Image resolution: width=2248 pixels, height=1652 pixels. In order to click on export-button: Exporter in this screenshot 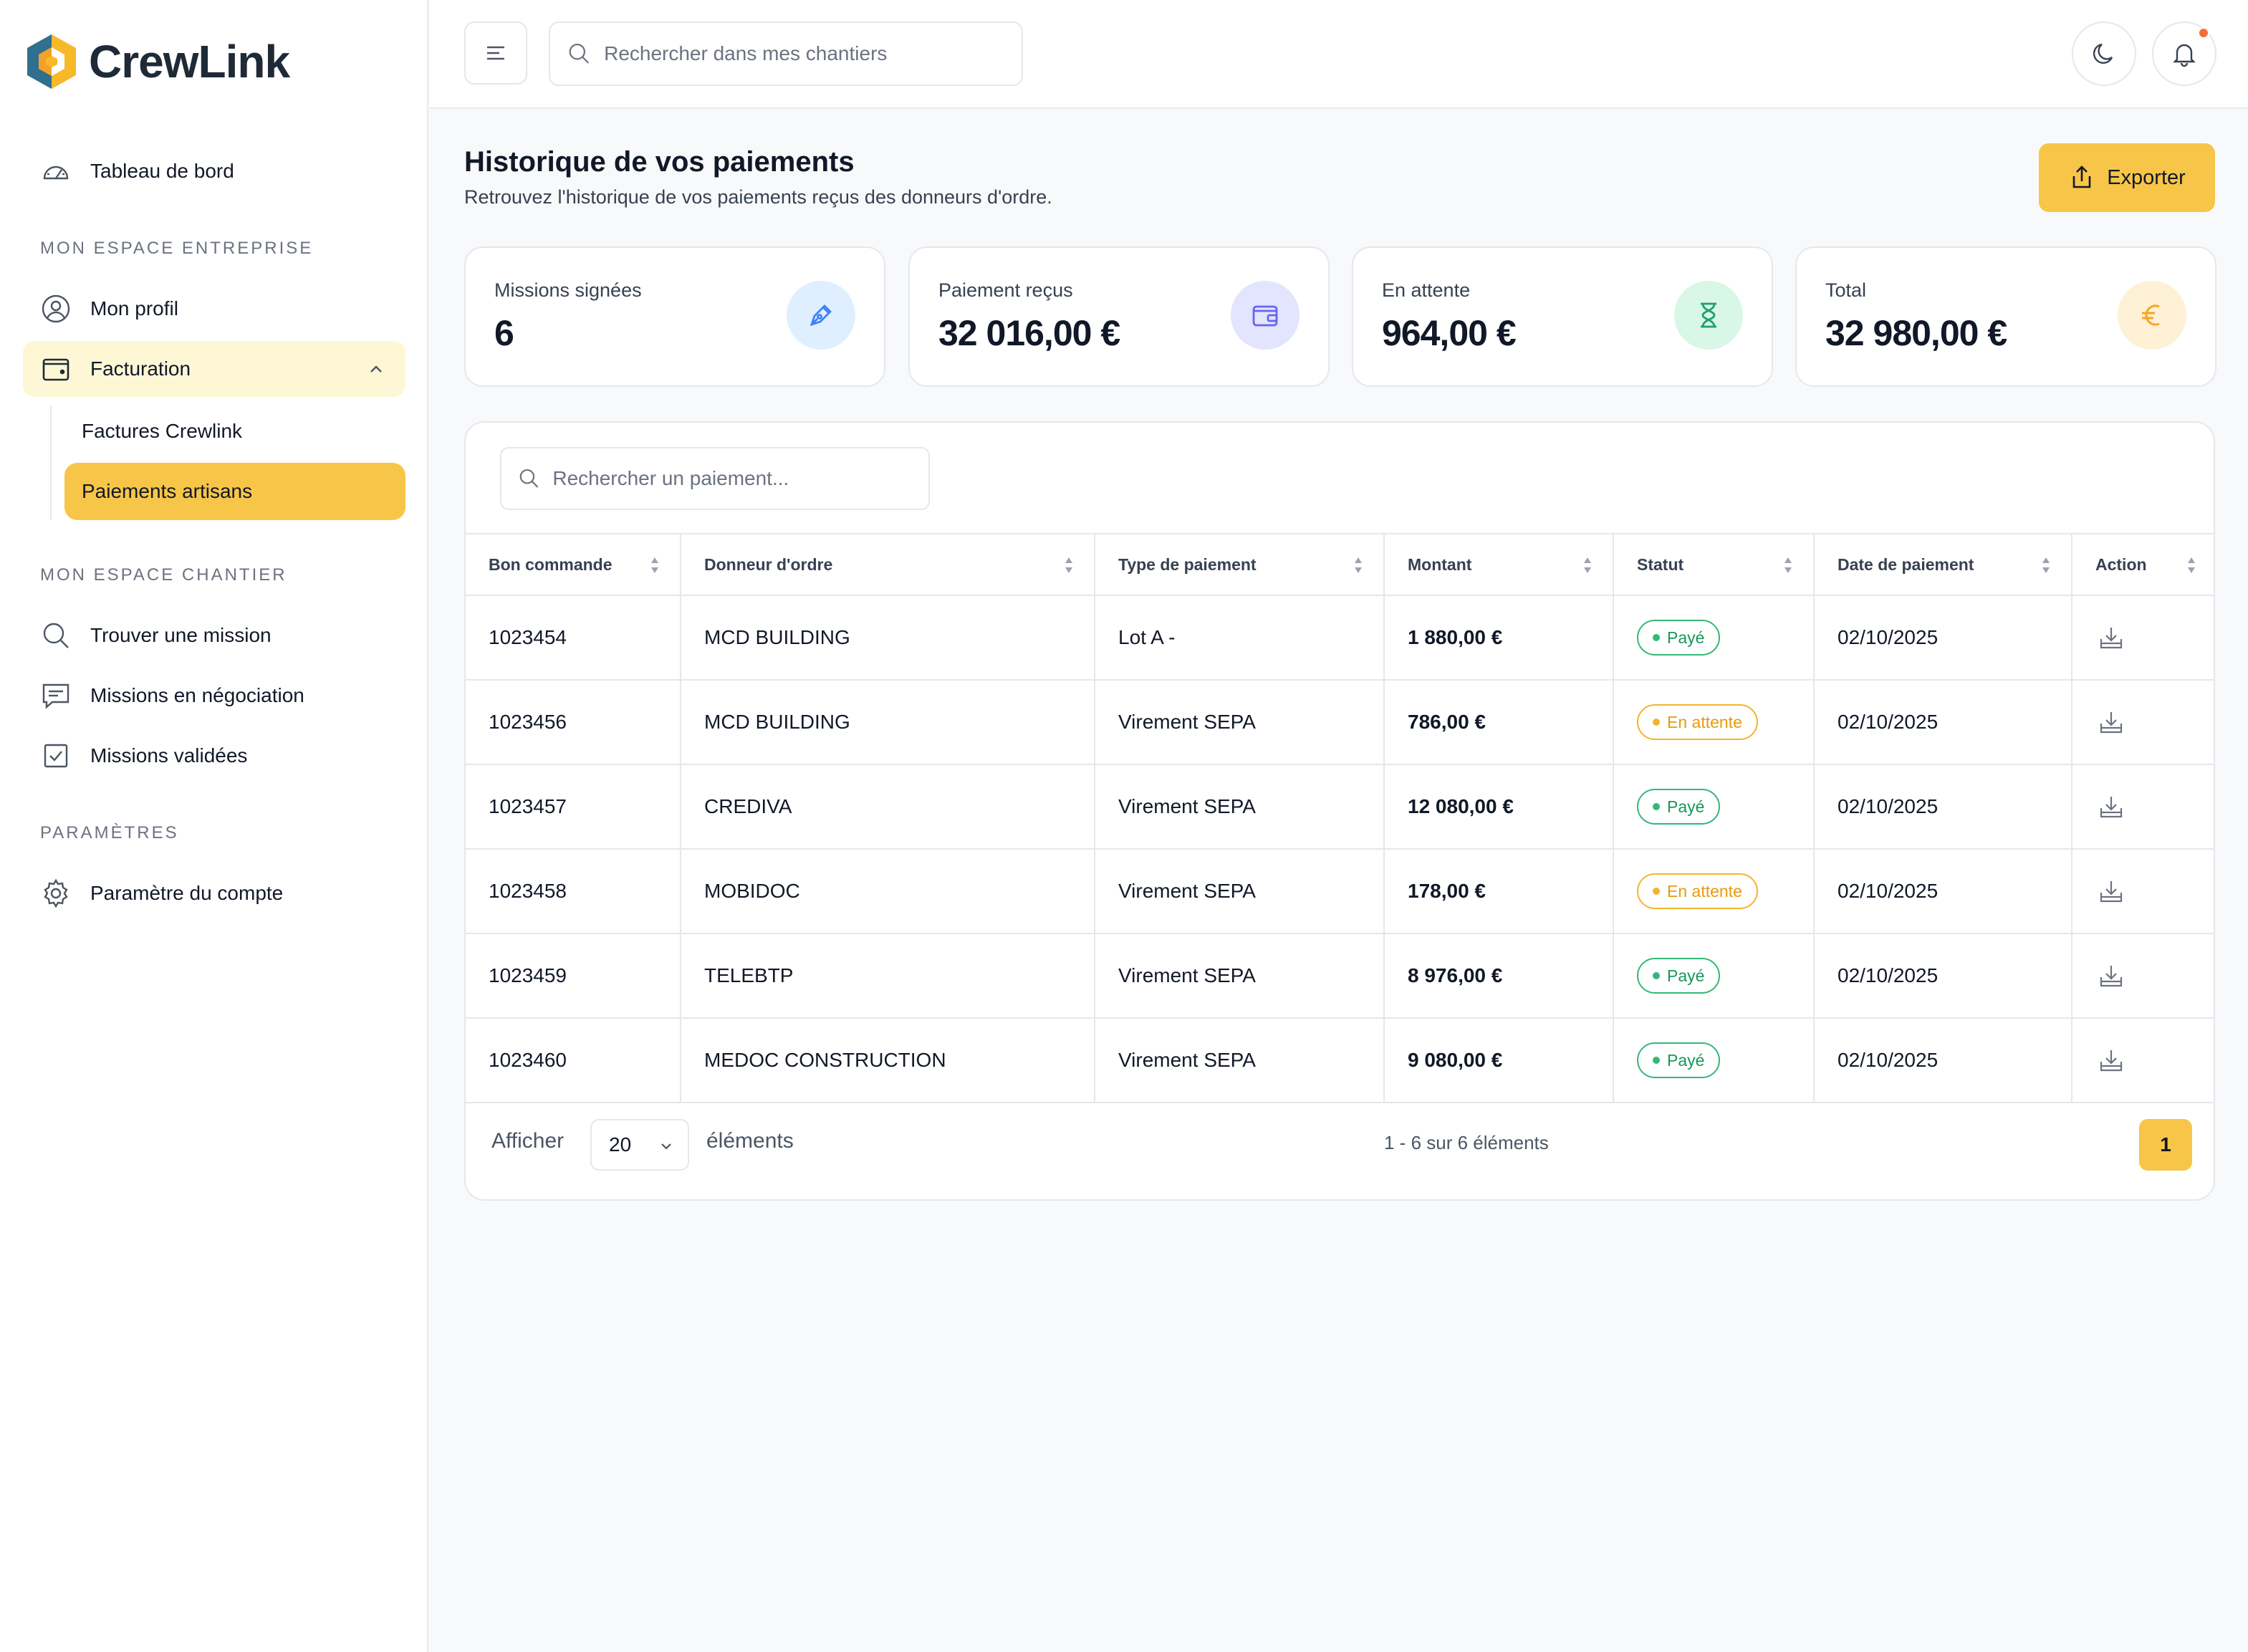, I will do `click(2127, 177)`.